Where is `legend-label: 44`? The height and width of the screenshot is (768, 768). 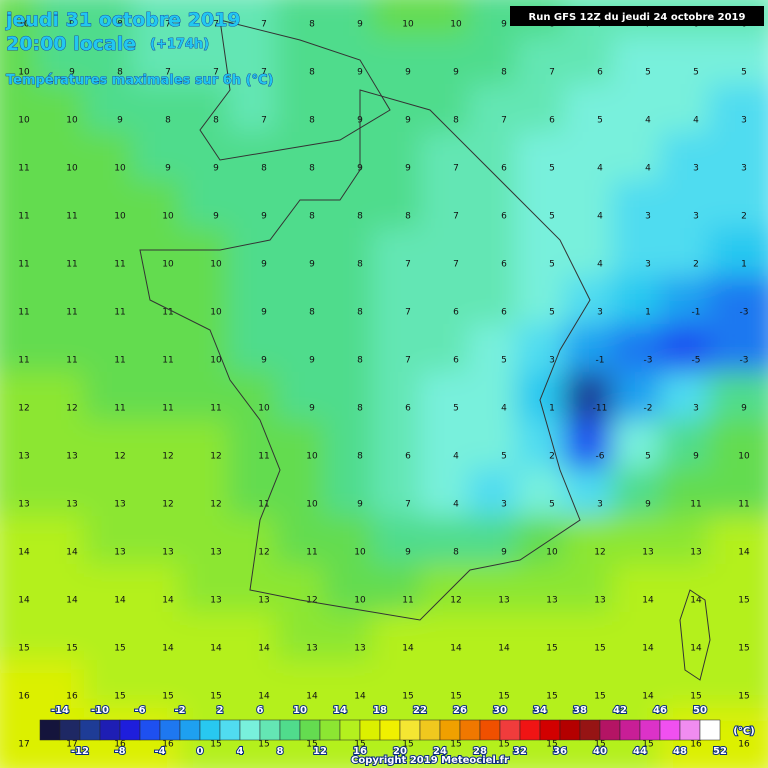
legend-label: 44 is located at coordinates (640, 751).